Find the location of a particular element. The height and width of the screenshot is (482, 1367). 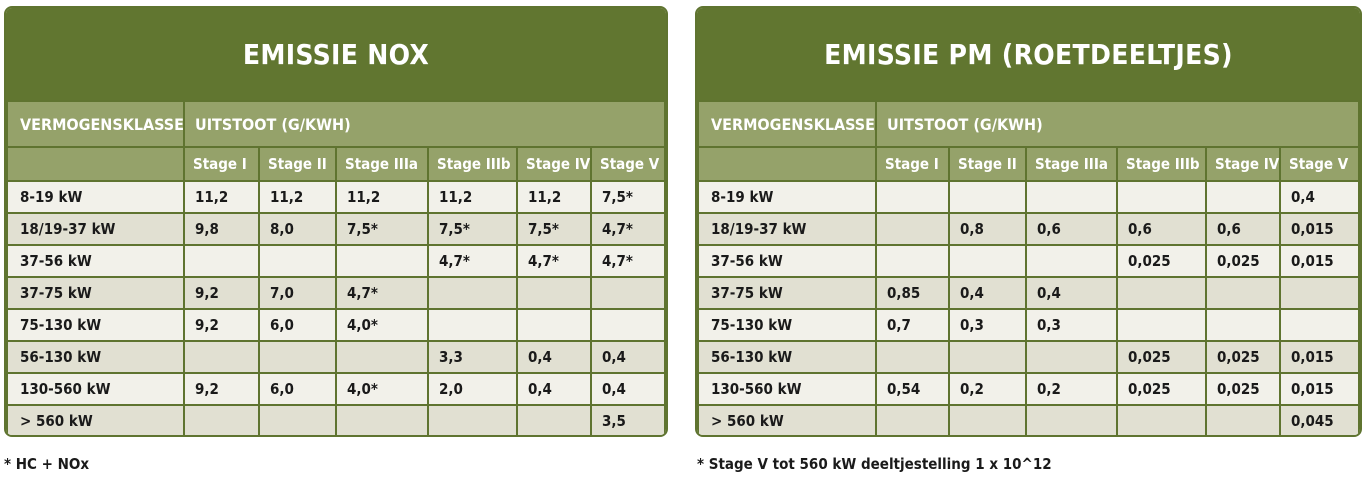

nox-cell: 9,8 is located at coordinates (221, 229).